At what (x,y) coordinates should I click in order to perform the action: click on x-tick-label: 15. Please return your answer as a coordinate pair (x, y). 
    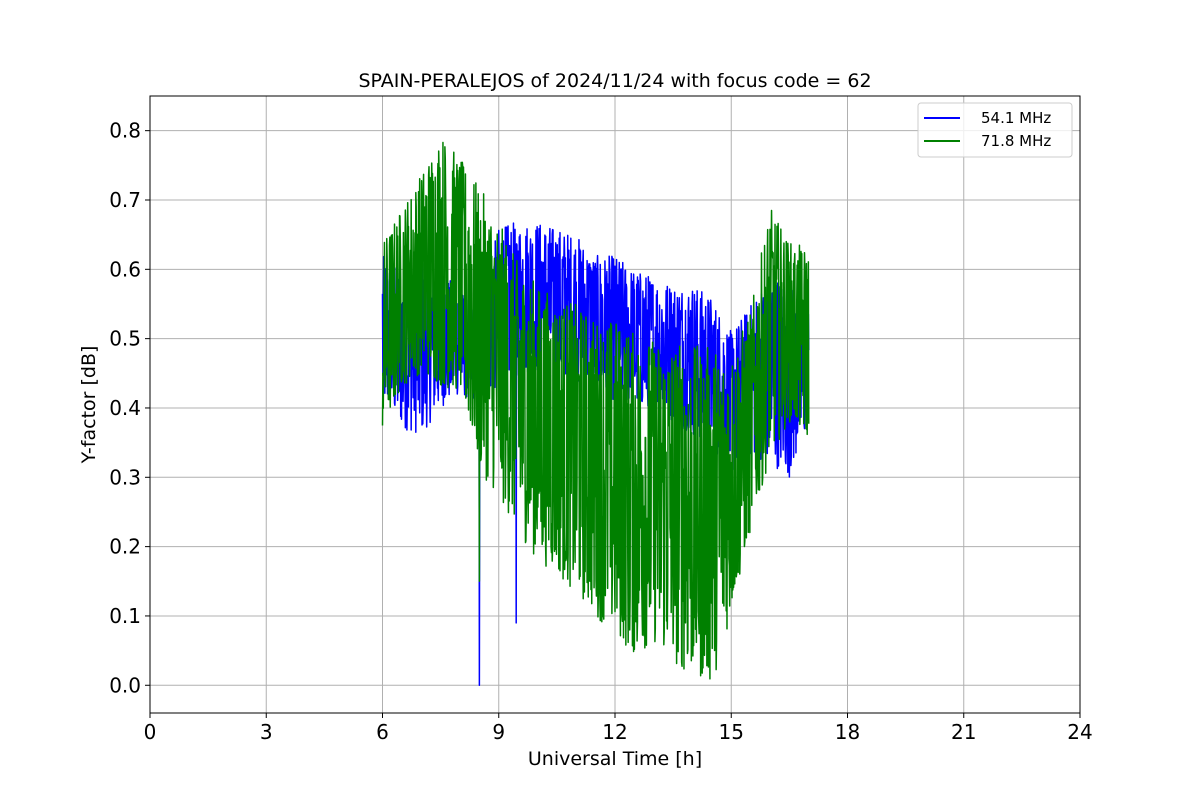
    Looking at the image, I should click on (731, 732).